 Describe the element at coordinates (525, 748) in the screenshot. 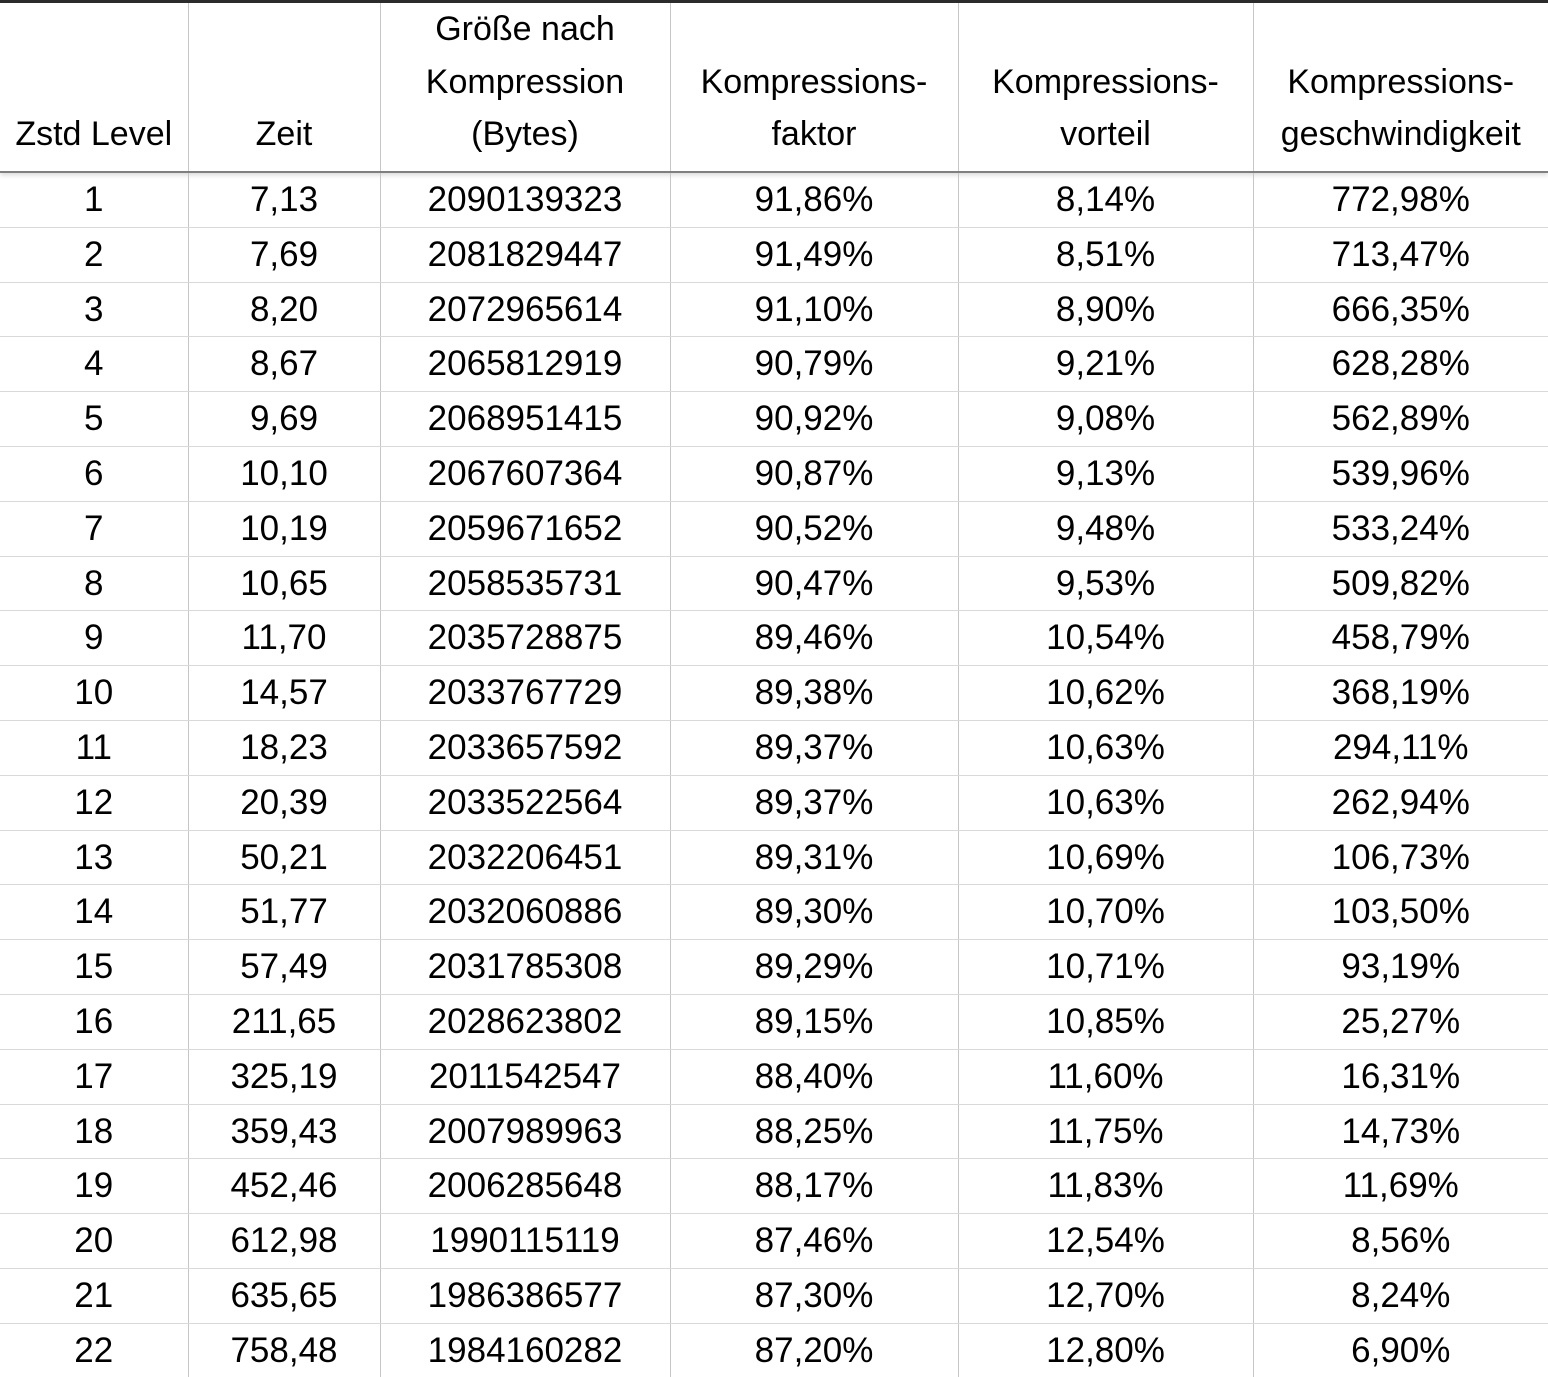

I see `cell-groesse: 2033657592` at that location.